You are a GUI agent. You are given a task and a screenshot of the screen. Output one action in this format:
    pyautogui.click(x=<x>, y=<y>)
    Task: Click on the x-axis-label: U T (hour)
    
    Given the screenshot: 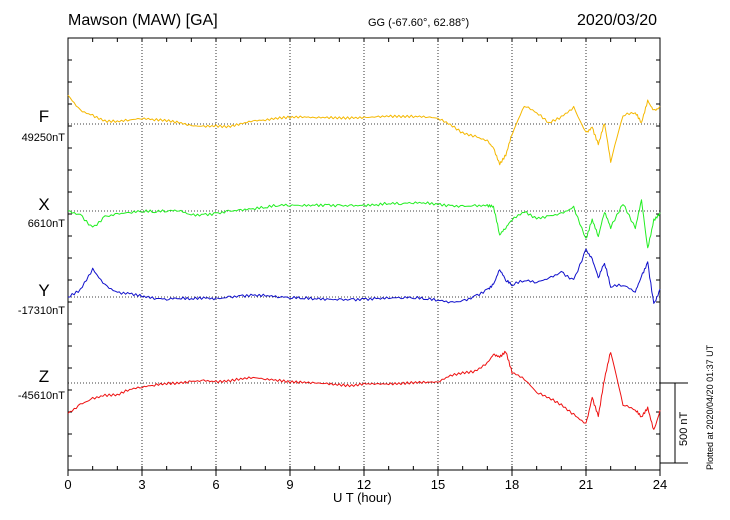 What is the action you would take?
    pyautogui.click(x=362, y=497)
    